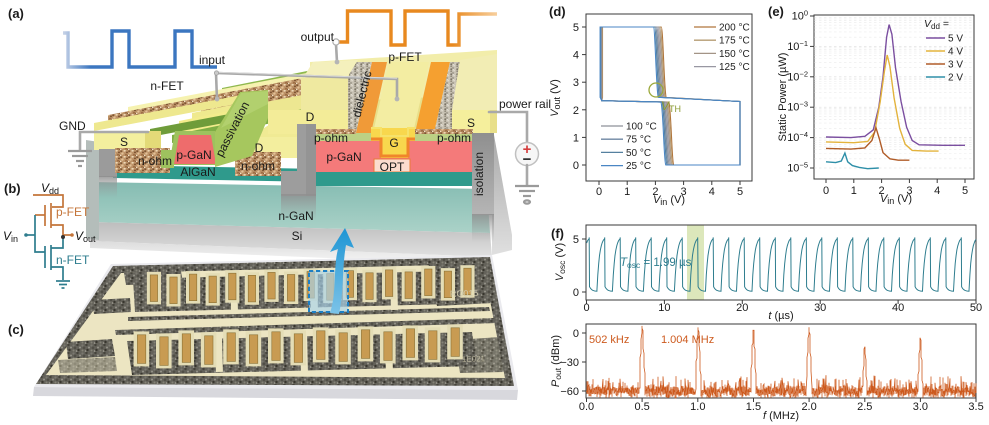  Describe the element at coordinates (955, 52) in the screenshot. I see `svg-text: 4 V` at that location.